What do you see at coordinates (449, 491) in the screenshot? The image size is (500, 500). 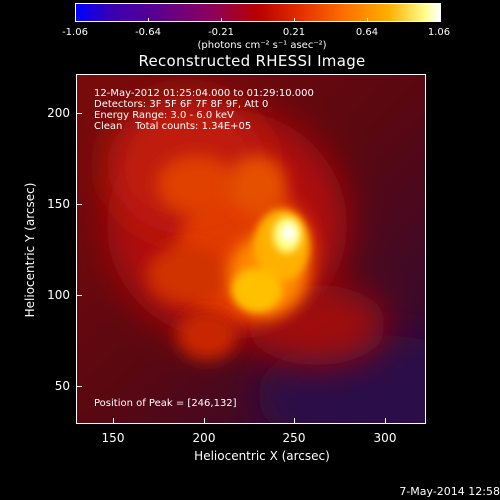 I see `render-timestamp: 7-May-2014 12:58` at bounding box center [449, 491].